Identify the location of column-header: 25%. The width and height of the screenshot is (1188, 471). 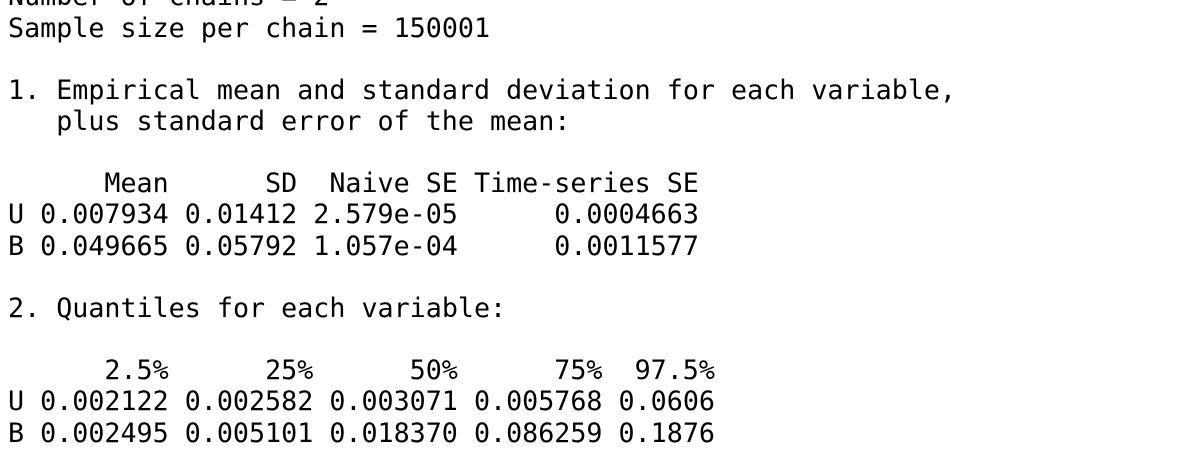
(289, 371).